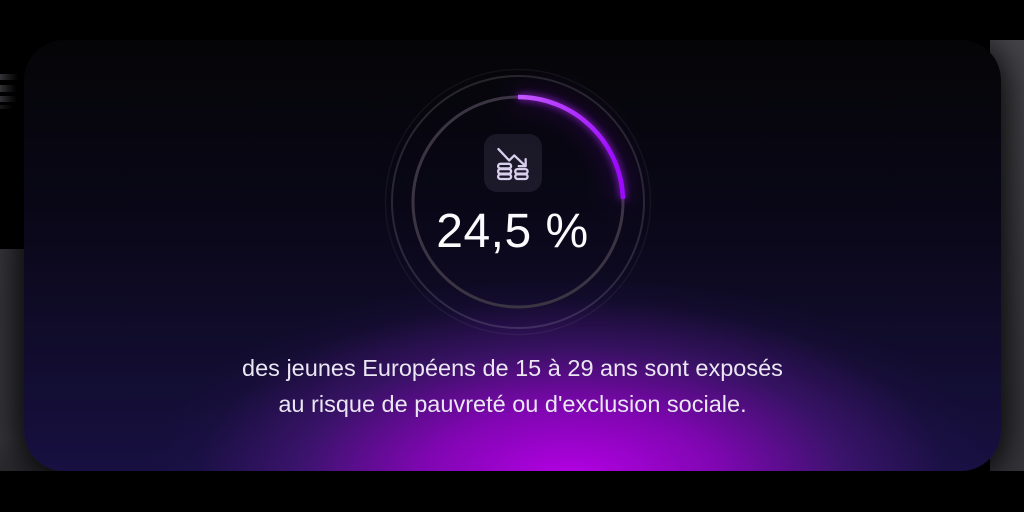 The width and height of the screenshot is (1024, 512). I want to click on icon-tile, so click(513, 163).